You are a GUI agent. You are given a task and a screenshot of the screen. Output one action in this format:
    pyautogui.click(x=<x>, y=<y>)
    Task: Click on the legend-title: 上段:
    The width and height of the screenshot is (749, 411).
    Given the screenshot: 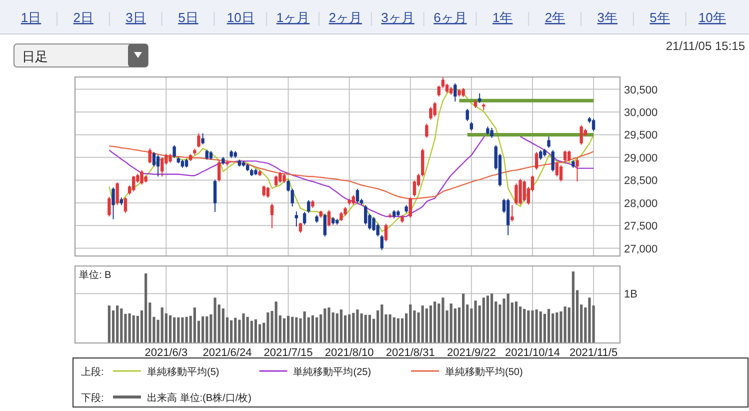 What is the action you would take?
    pyautogui.click(x=92, y=372)
    